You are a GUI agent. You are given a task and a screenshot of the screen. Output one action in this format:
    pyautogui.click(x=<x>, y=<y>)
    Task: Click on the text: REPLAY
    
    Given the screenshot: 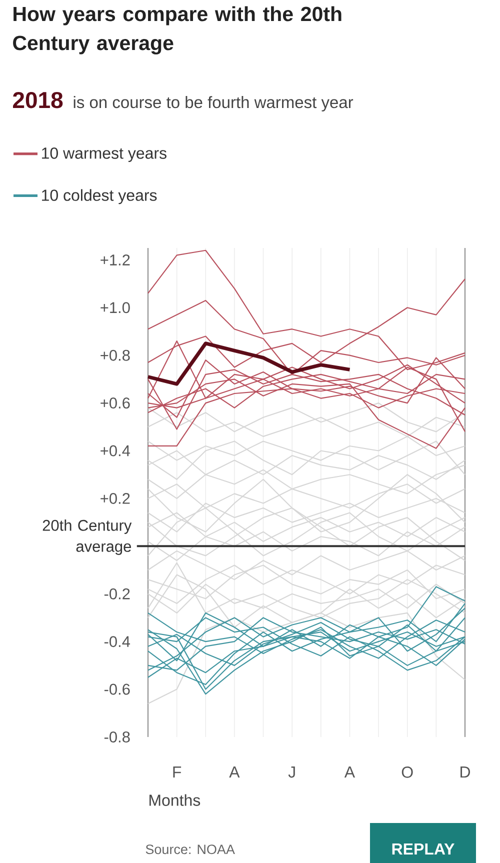 What is the action you would take?
    pyautogui.click(x=423, y=848)
    